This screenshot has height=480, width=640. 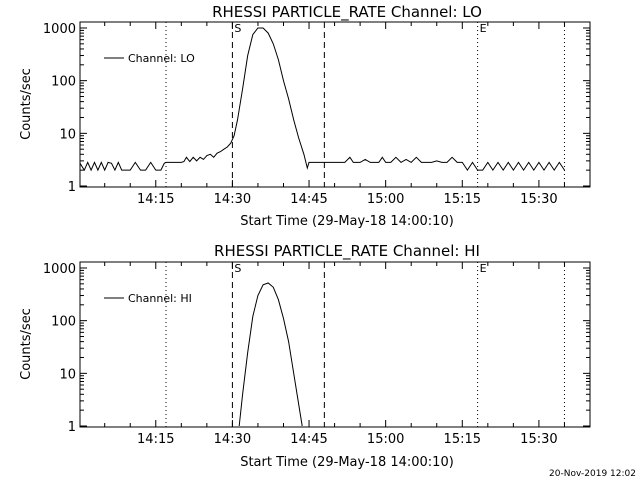 What do you see at coordinates (26, 344) in the screenshot?
I see `y-axis-label-hi: Counts/sec` at bounding box center [26, 344].